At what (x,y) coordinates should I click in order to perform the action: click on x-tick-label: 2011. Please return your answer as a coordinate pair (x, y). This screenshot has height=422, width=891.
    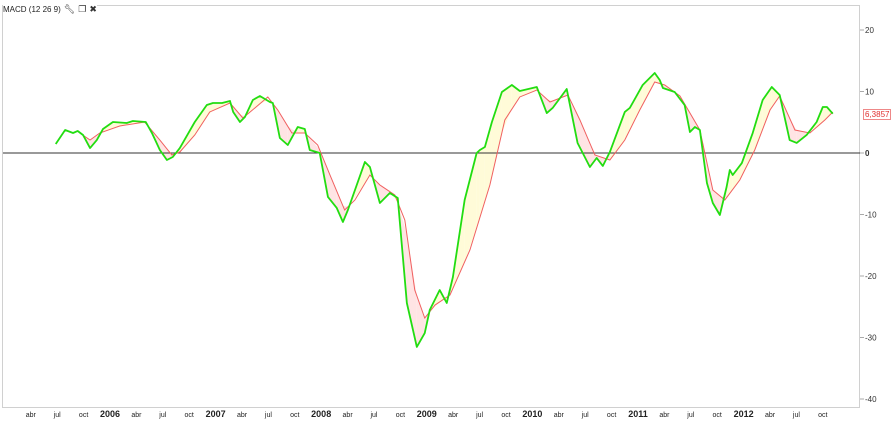
    Looking at the image, I should click on (638, 414).